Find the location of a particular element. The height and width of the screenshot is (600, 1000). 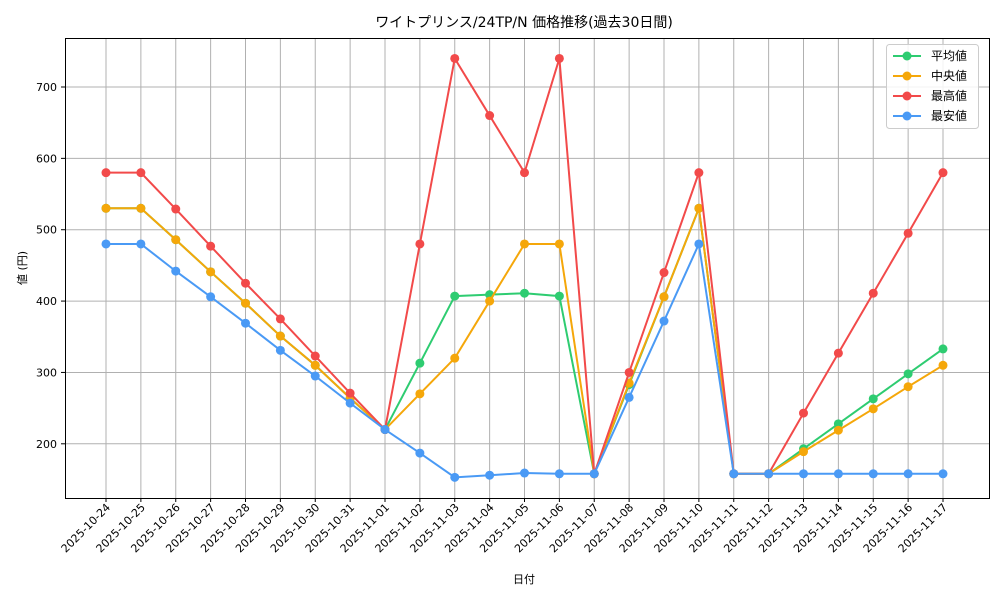

y-tick-label: 200 is located at coordinates (46, 444).